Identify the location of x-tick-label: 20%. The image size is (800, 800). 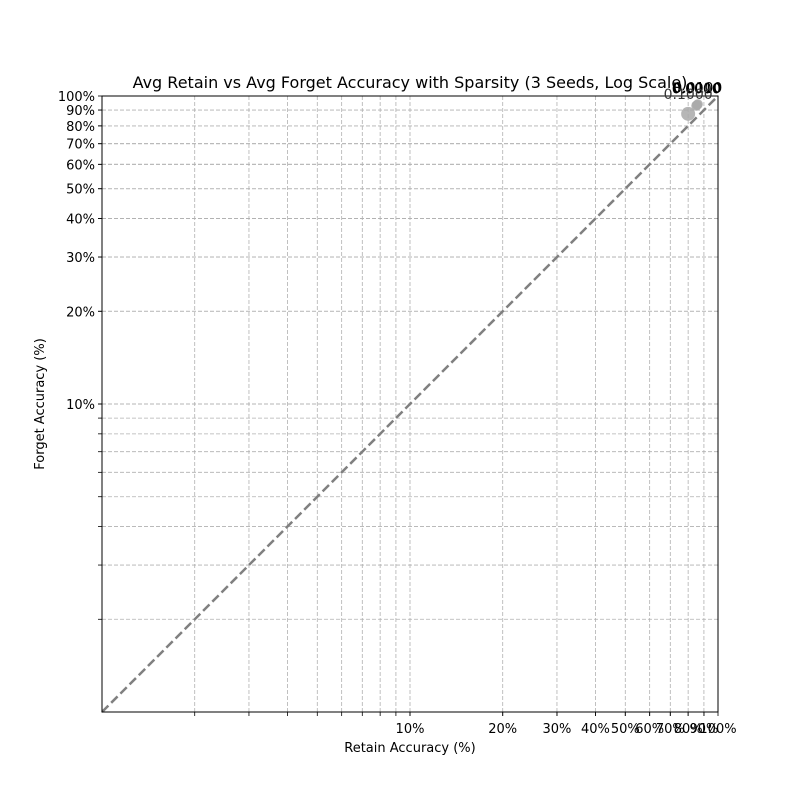
(502, 729).